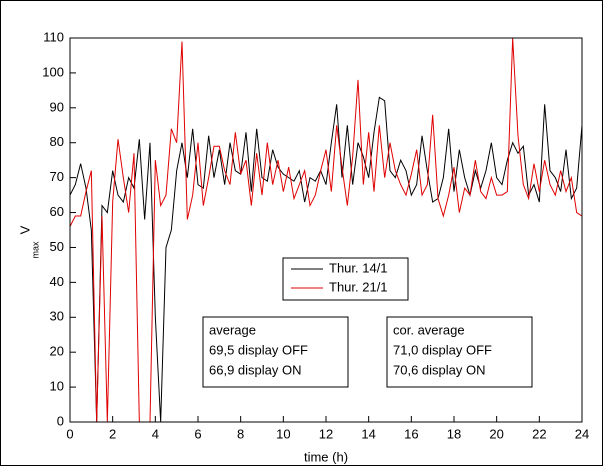  I want to click on y-axis-label-main: V, so click(24, 229).